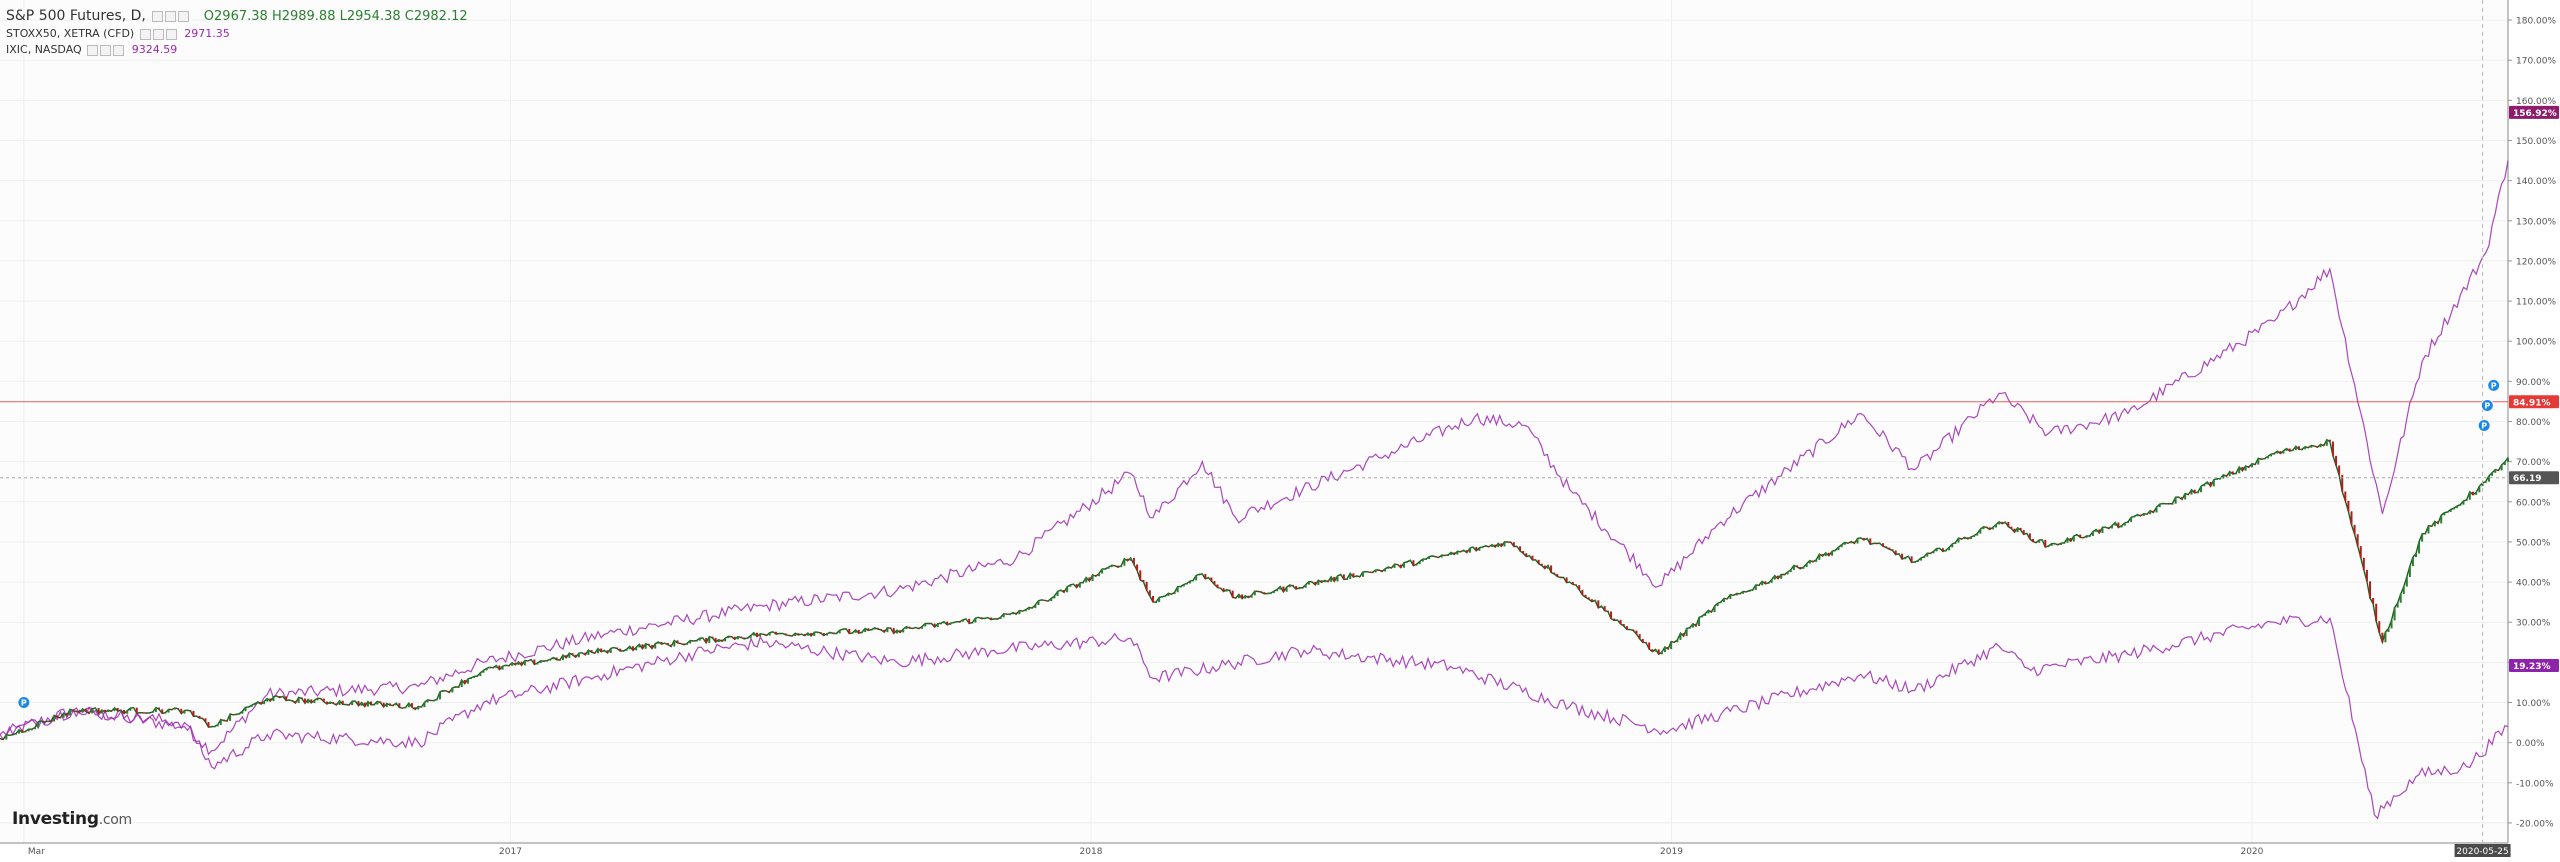  Describe the element at coordinates (44, 49) in the screenshot. I see `legend-nasdaq-label: IXIC, NASDAQ` at that location.